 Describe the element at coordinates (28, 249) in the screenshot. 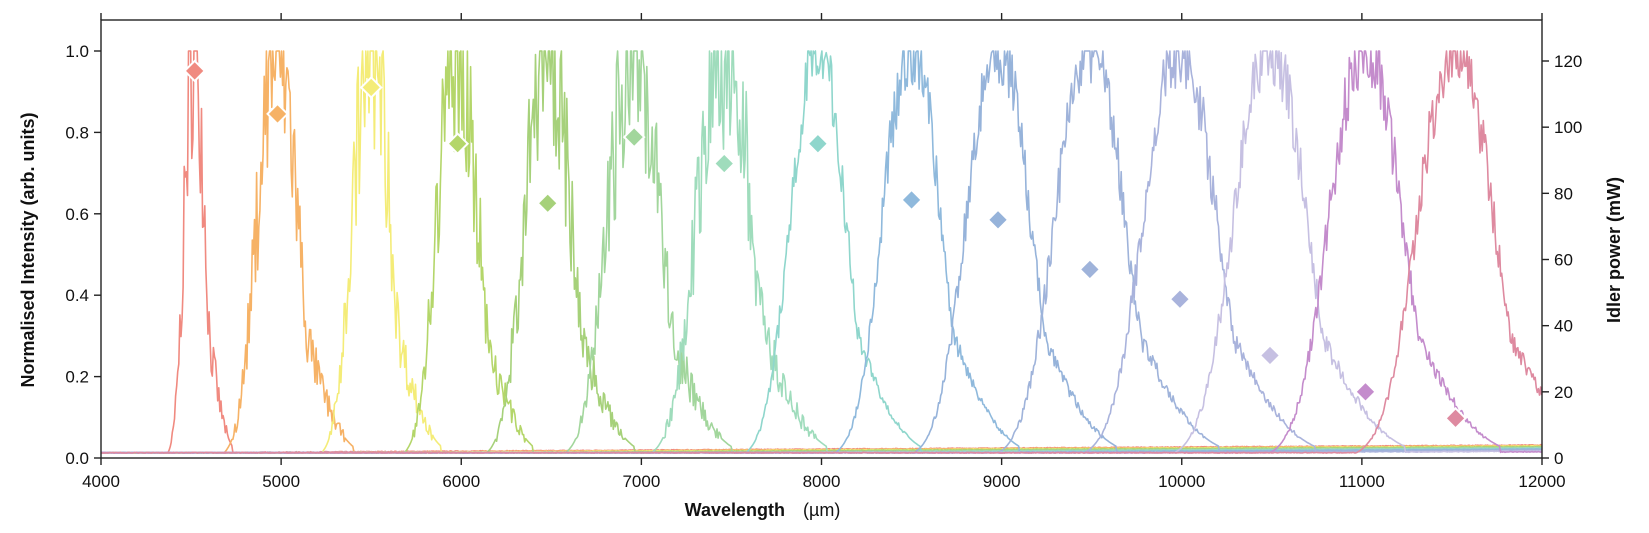

I see `y-left-axis-title: Normalised Intensity (arb. units)` at that location.